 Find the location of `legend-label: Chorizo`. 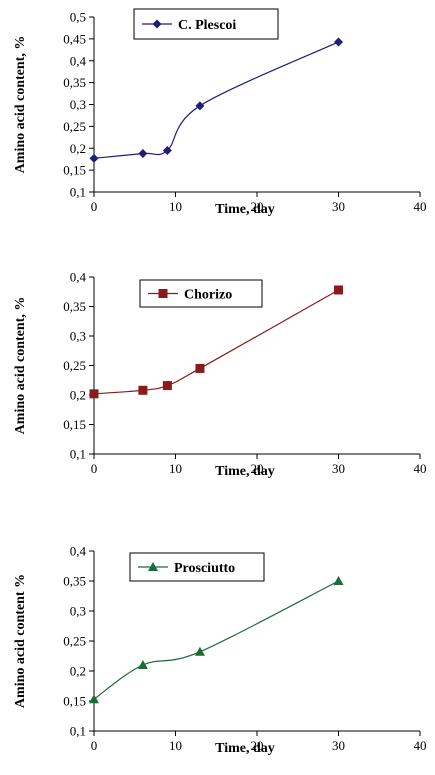

legend-label: Chorizo is located at coordinates (208, 295).